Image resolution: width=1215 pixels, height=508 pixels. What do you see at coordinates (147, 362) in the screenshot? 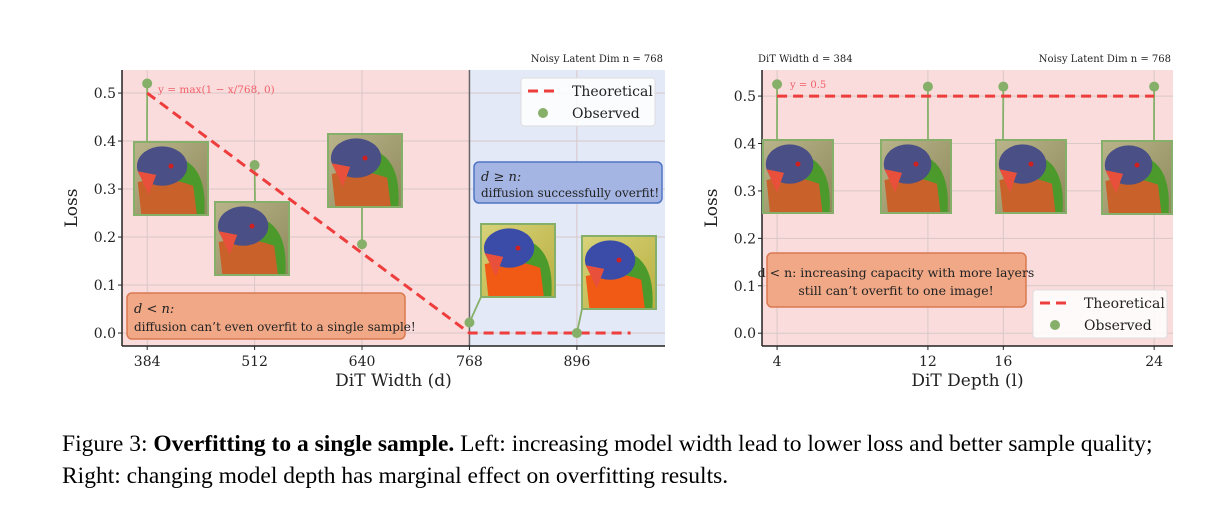
I see `x-tick-label: 384` at bounding box center [147, 362].